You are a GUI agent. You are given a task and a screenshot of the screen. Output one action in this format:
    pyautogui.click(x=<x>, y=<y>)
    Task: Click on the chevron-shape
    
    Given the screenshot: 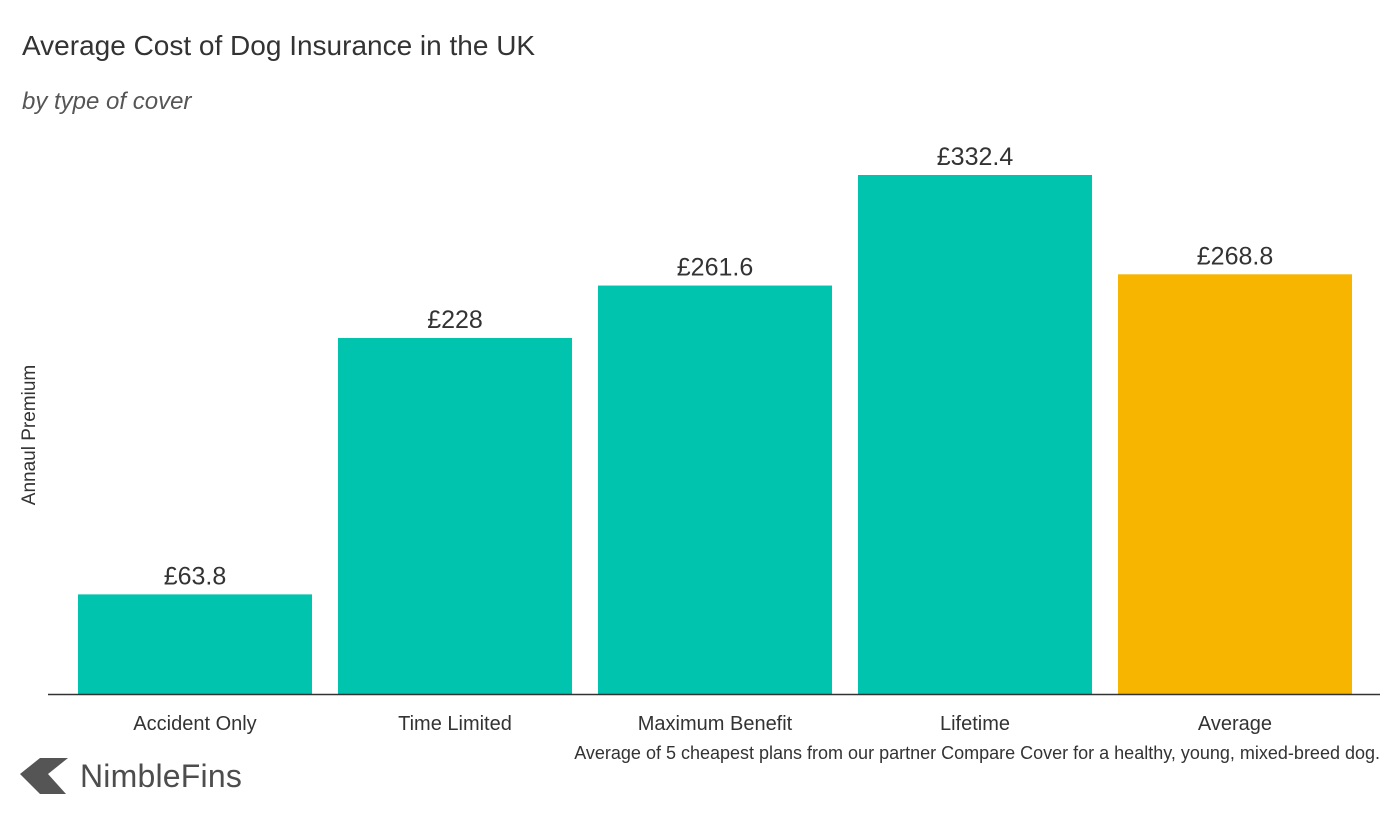 What is the action you would take?
    pyautogui.click(x=44, y=766)
    